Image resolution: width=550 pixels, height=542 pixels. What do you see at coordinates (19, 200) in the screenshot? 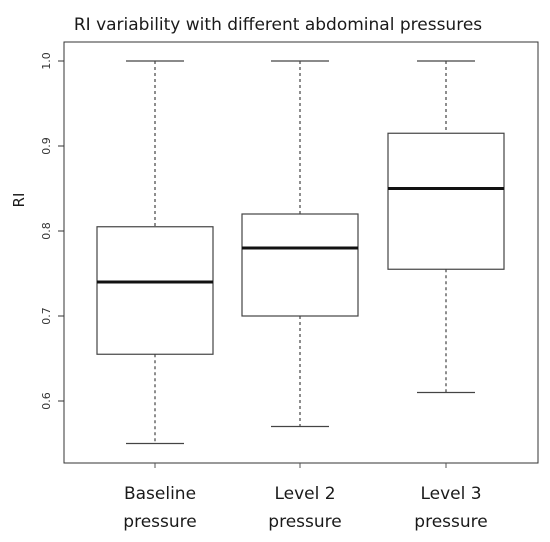
I see `y-axis-label: RI` at bounding box center [19, 200].